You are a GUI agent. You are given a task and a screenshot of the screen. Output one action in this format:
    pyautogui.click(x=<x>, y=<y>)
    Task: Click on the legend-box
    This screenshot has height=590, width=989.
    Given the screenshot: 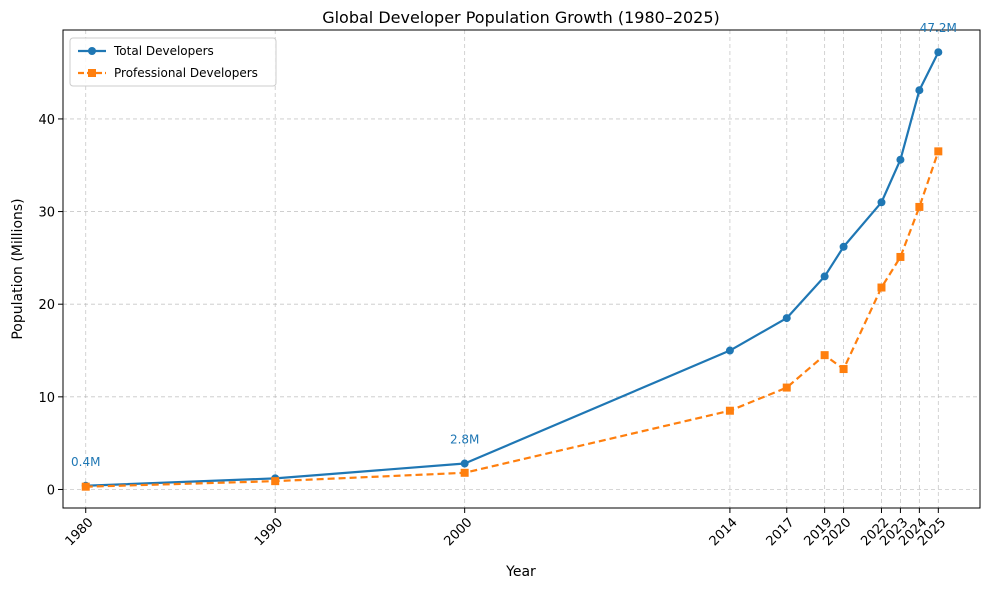 What is the action you would take?
    pyautogui.click(x=173, y=62)
    